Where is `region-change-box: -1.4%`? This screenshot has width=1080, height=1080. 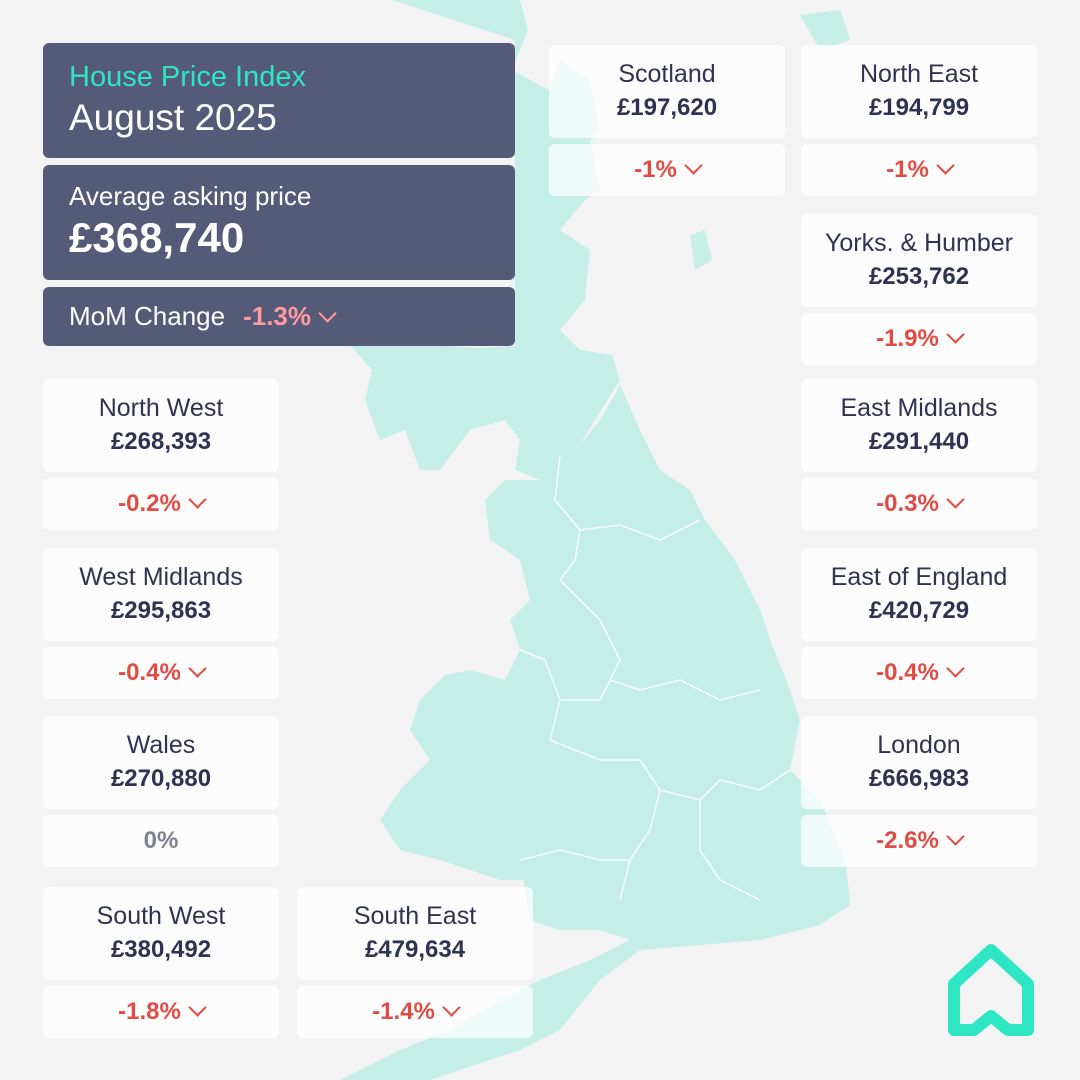
region-change-box: -1.4% is located at coordinates (415, 1012).